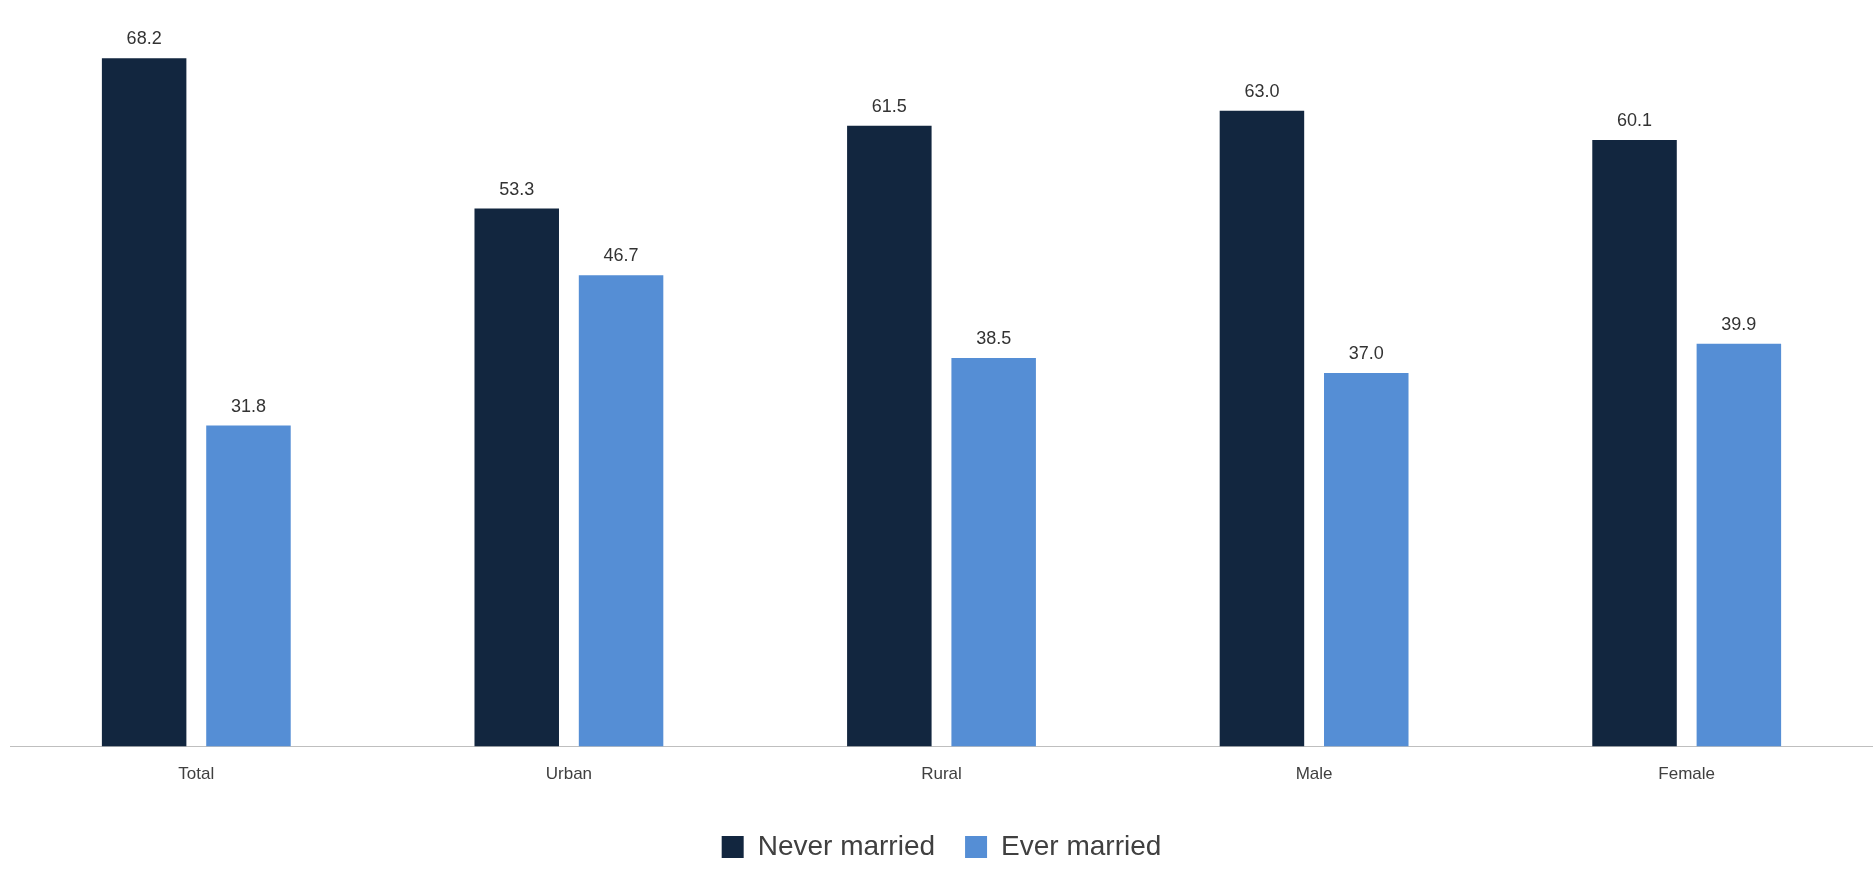 This screenshot has height=881, width=1873. Describe the element at coordinates (1687, 774) in the screenshot. I see `x-tick-label: Female` at that location.